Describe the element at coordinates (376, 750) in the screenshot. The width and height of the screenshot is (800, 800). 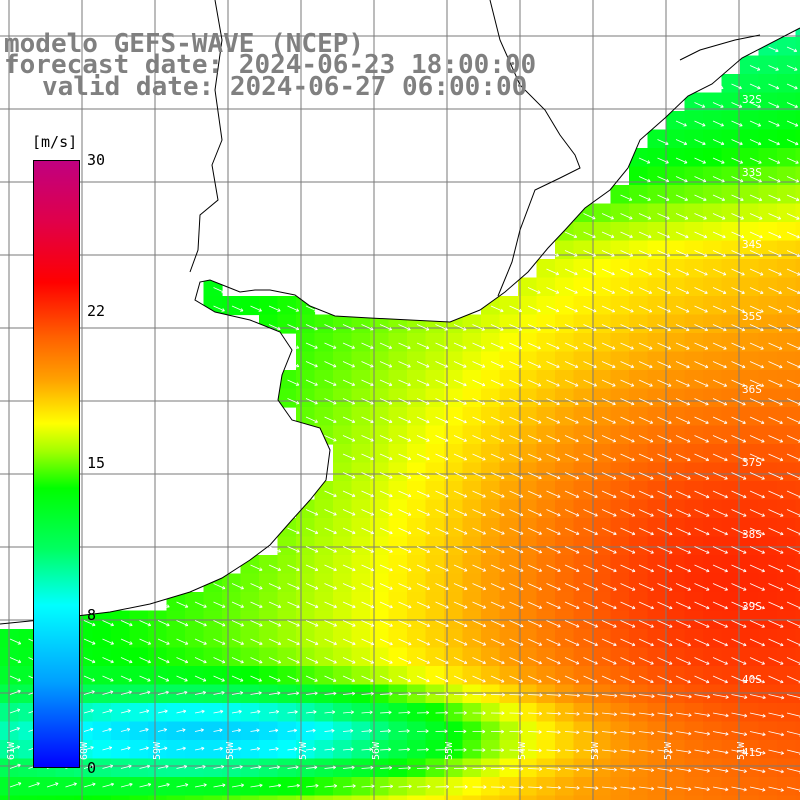
I see `longitude-label: 56W` at that location.